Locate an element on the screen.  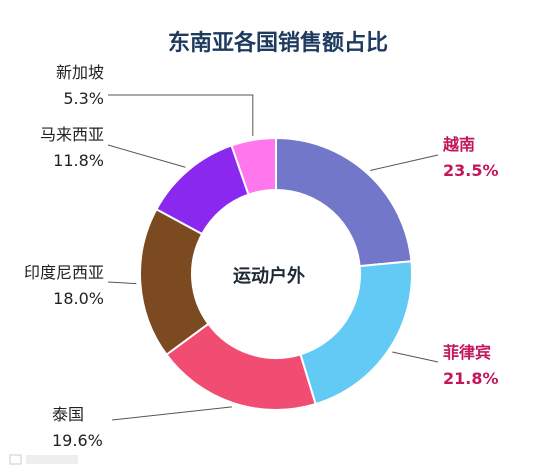
slice-label-name: 马来西亚 is located at coordinates (72, 134).